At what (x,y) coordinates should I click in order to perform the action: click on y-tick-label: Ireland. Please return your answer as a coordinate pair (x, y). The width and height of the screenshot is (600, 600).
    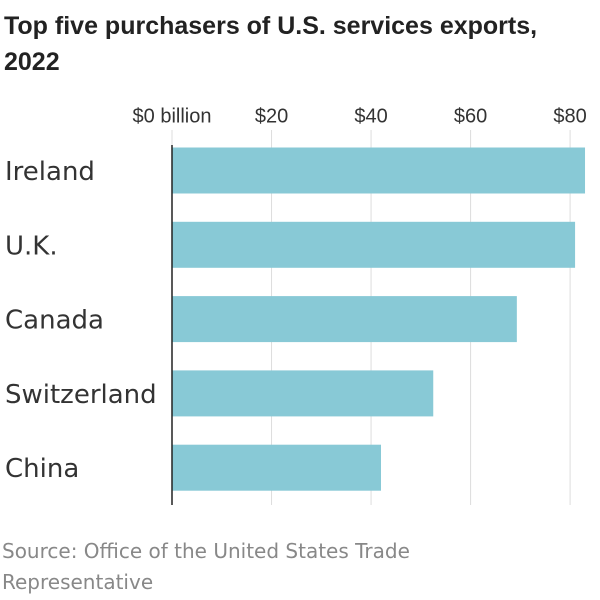
    Looking at the image, I should click on (50, 172).